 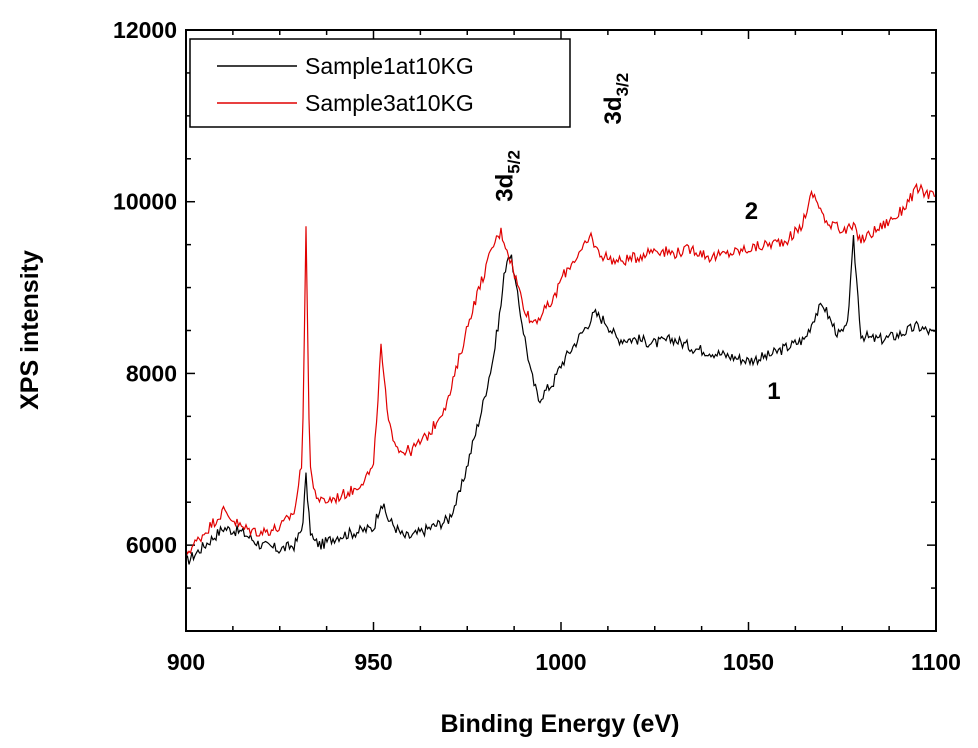 What do you see at coordinates (145, 30) in the screenshot?
I see `y-tick-label: 12000` at bounding box center [145, 30].